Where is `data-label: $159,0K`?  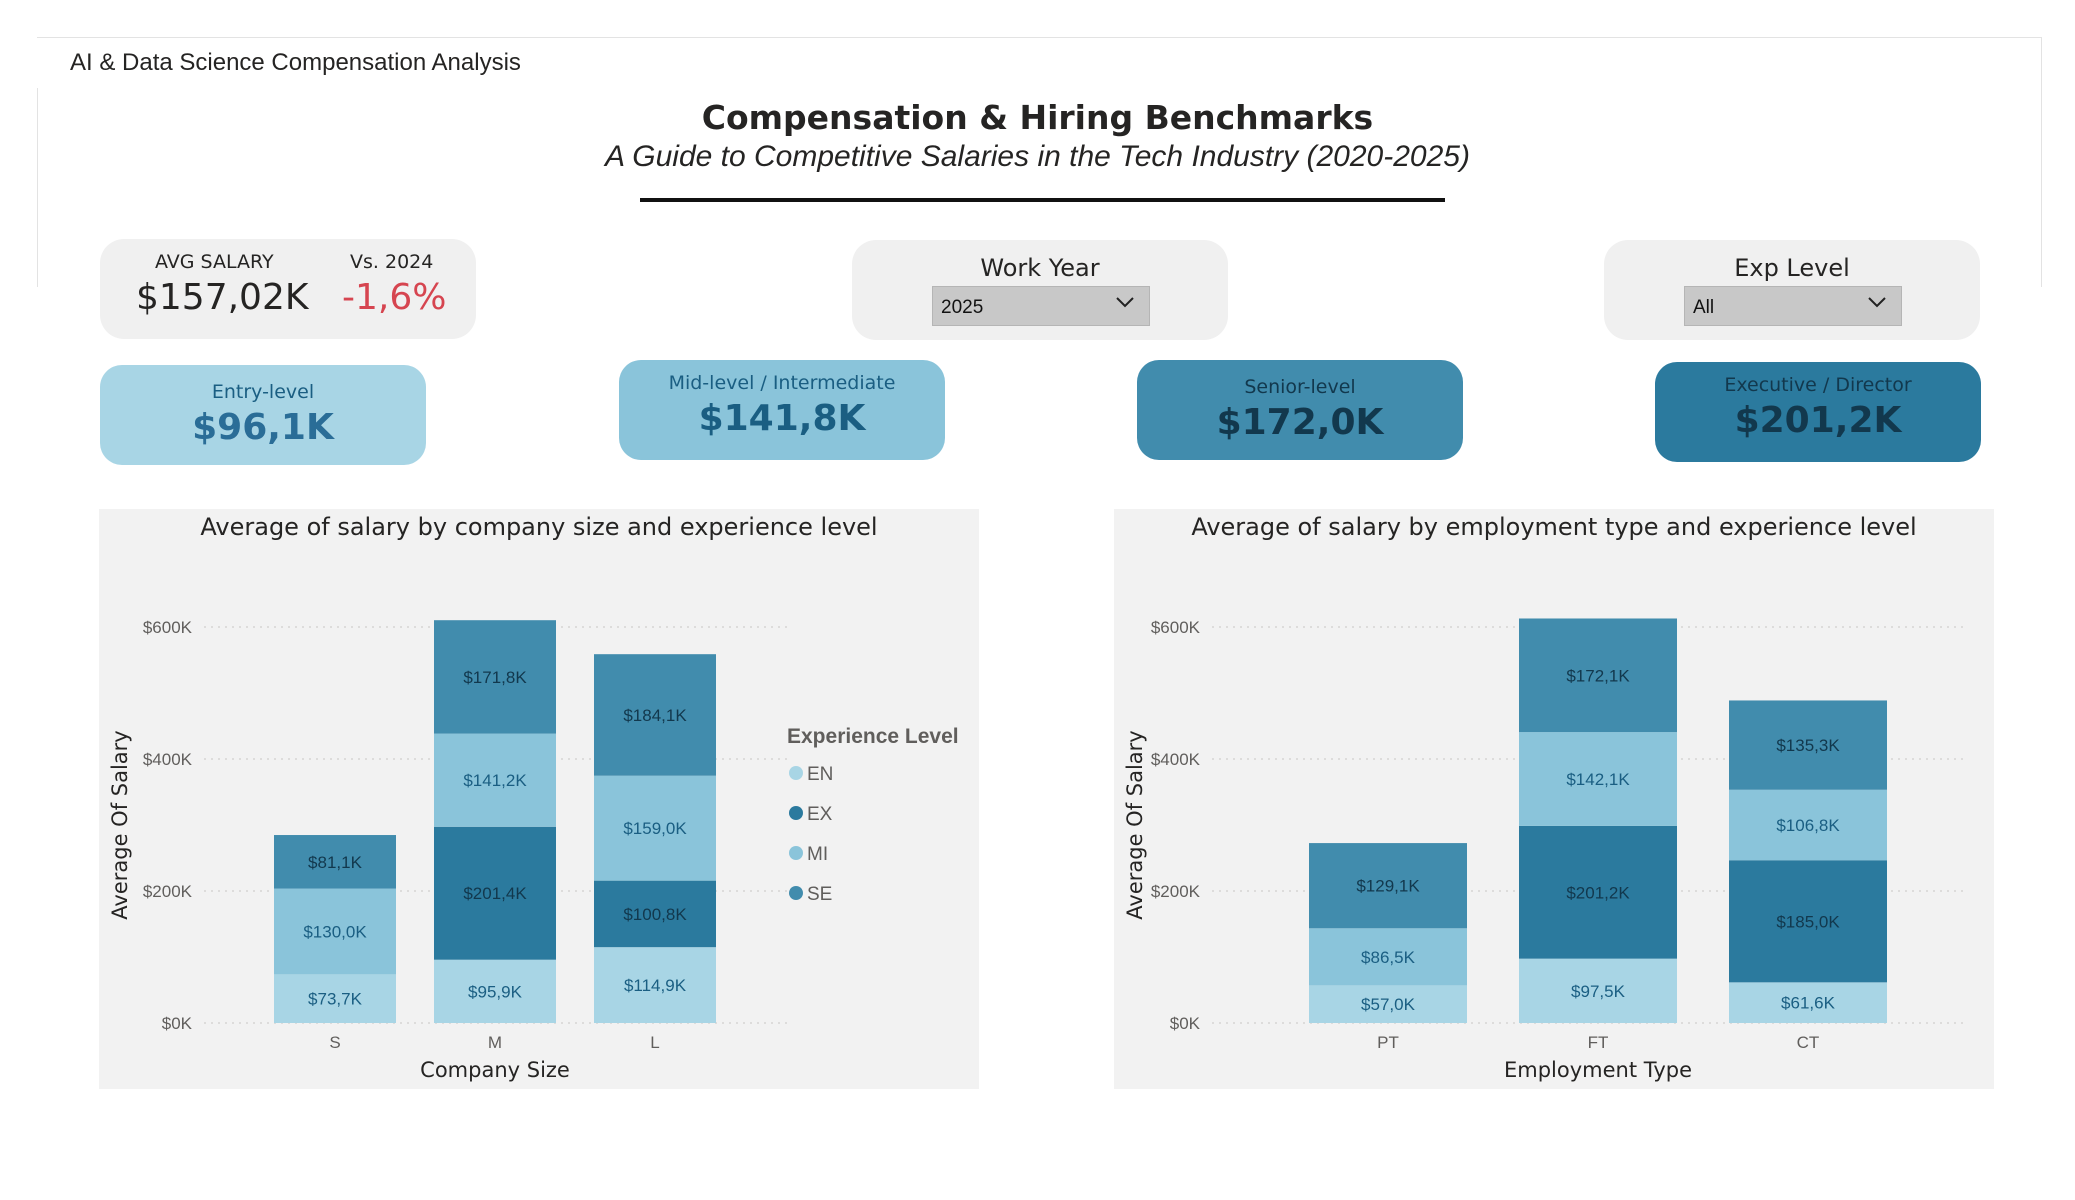
data-label: $159,0K is located at coordinates (655, 828).